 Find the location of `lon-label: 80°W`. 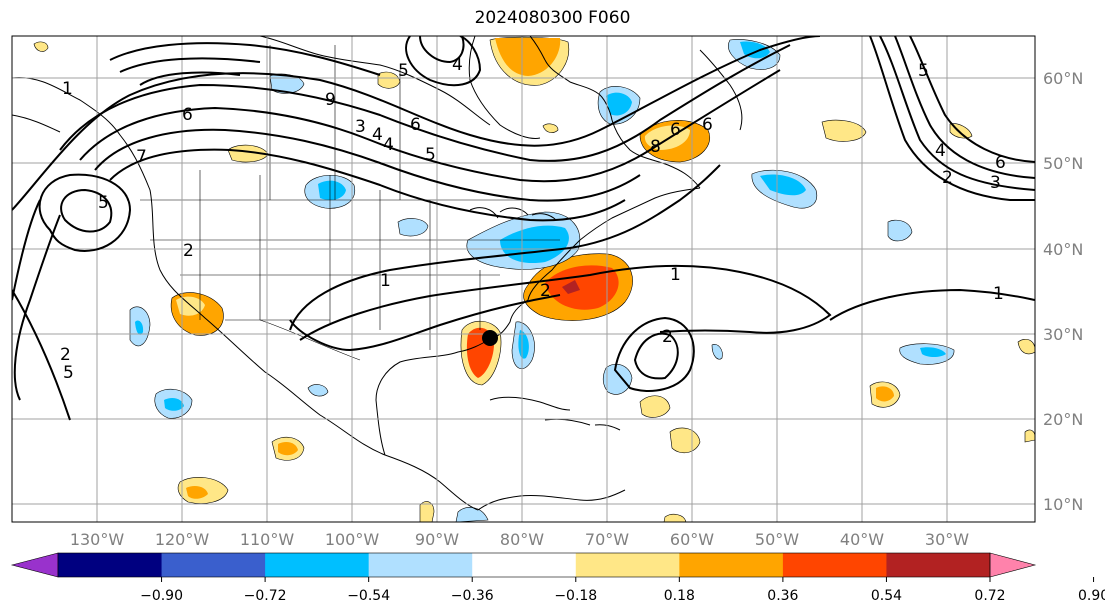

lon-label: 80°W is located at coordinates (522, 539).